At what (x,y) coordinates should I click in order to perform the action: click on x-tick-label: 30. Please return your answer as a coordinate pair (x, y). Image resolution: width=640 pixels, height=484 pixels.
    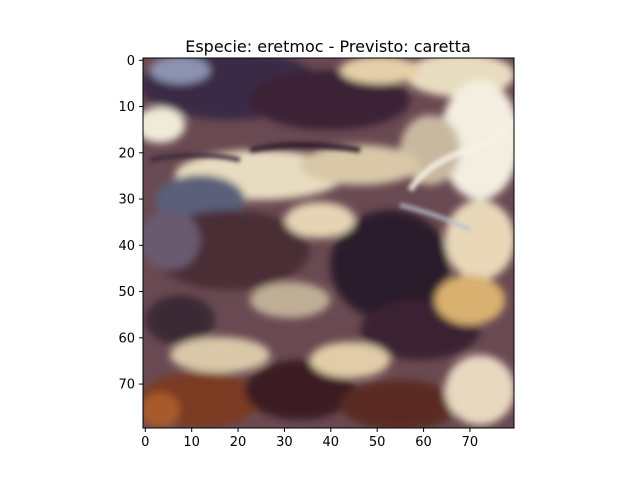
    Looking at the image, I should click on (284, 442).